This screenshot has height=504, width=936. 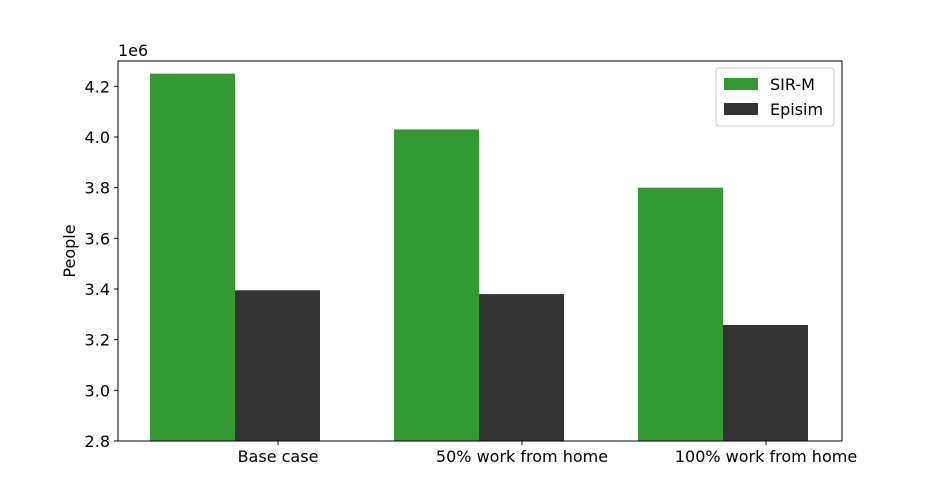 I want to click on legend: SIR-M Episim, so click(x=775, y=97).